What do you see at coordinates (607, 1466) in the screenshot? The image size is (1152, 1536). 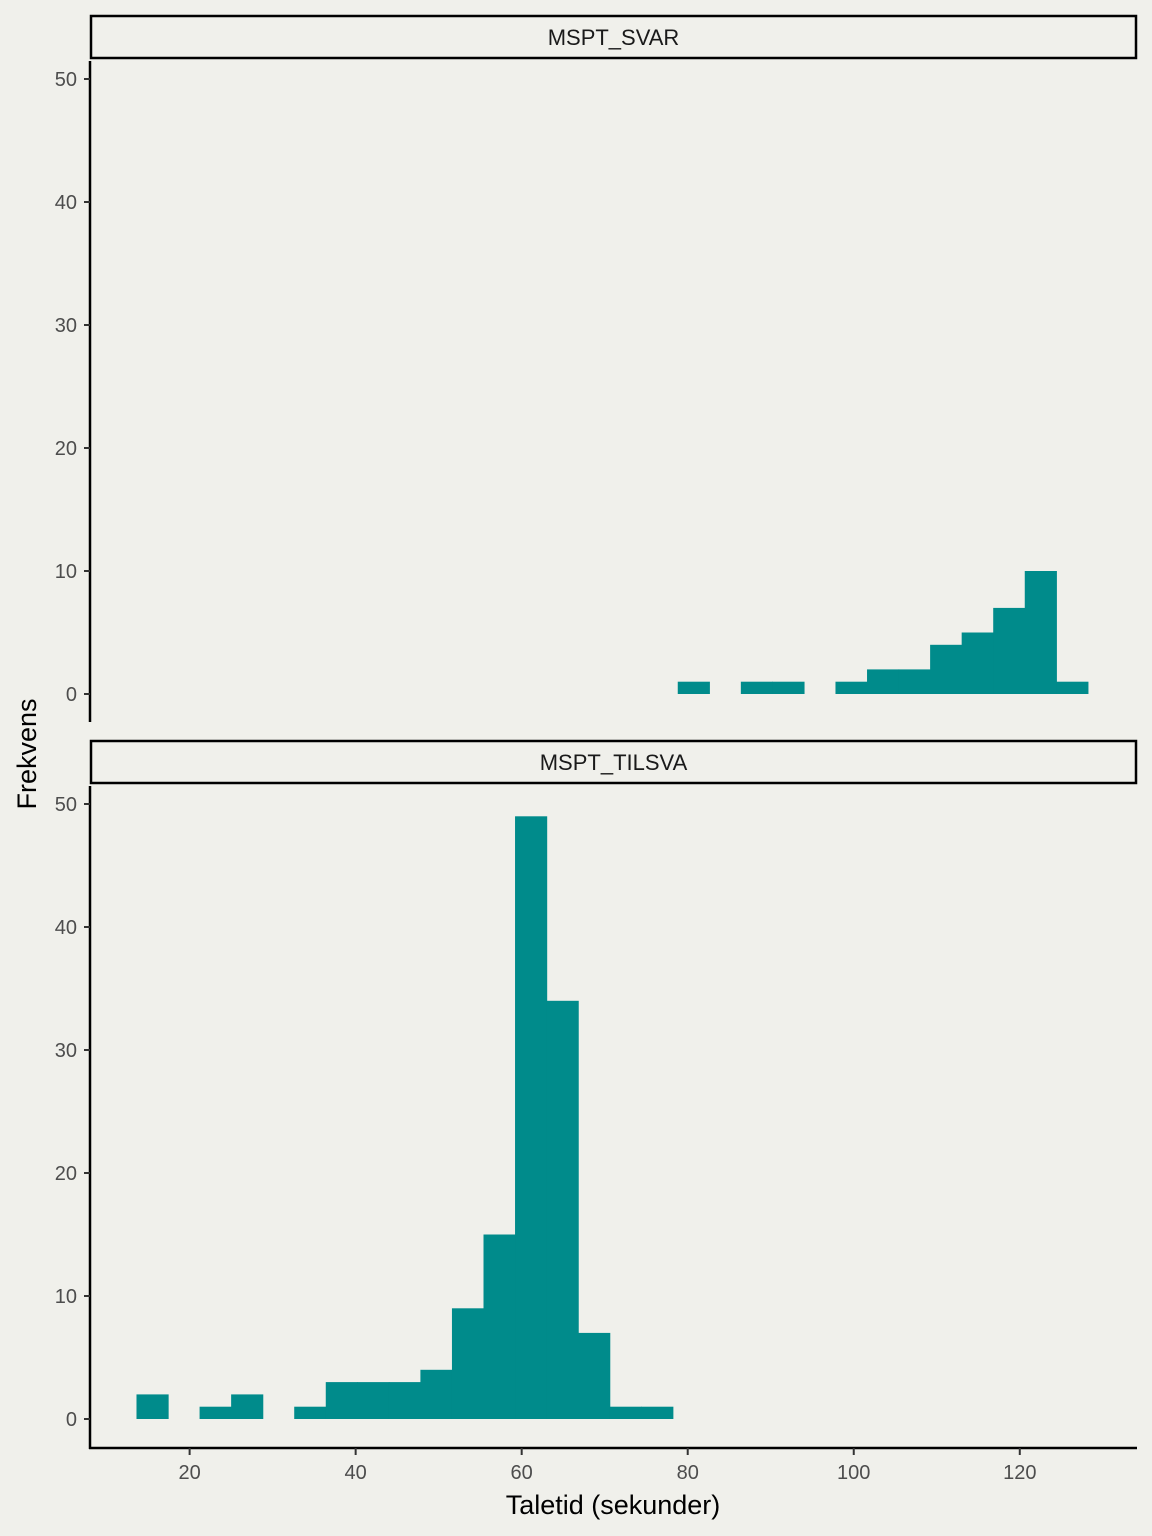 I see `x-axis-ticks: 20 40 60 80 100 120` at bounding box center [607, 1466].